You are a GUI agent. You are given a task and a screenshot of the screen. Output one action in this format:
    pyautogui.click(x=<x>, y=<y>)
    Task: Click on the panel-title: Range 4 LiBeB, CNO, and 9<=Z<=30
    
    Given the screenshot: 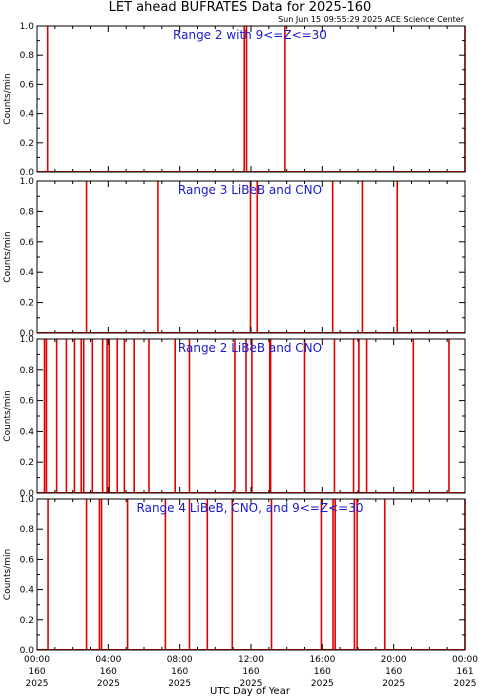 What is the action you would take?
    pyautogui.click(x=250, y=508)
    